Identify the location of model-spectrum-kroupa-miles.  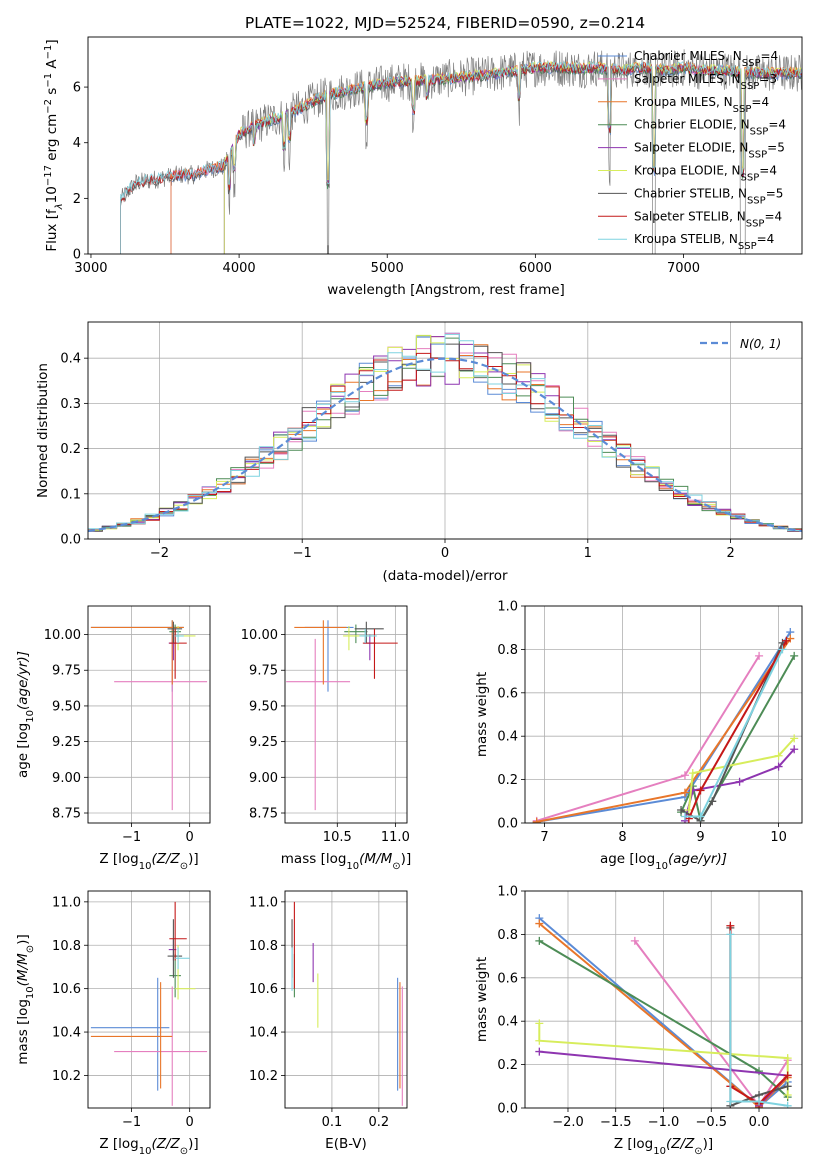
(486, 157).